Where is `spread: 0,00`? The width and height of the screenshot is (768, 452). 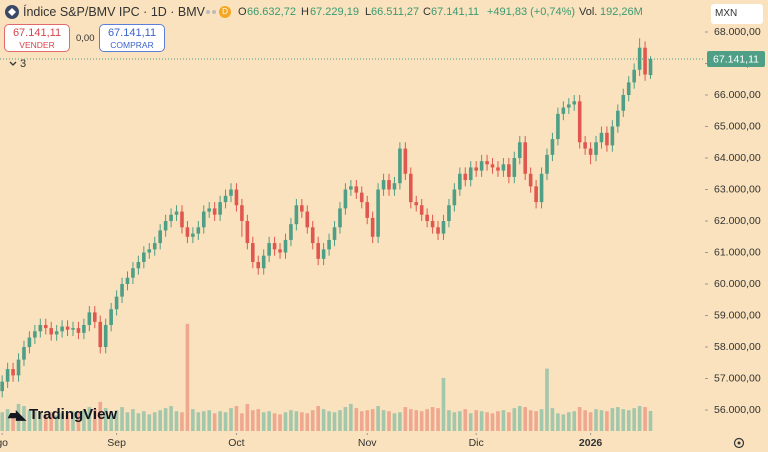
spread: 0,00 is located at coordinates (85, 38).